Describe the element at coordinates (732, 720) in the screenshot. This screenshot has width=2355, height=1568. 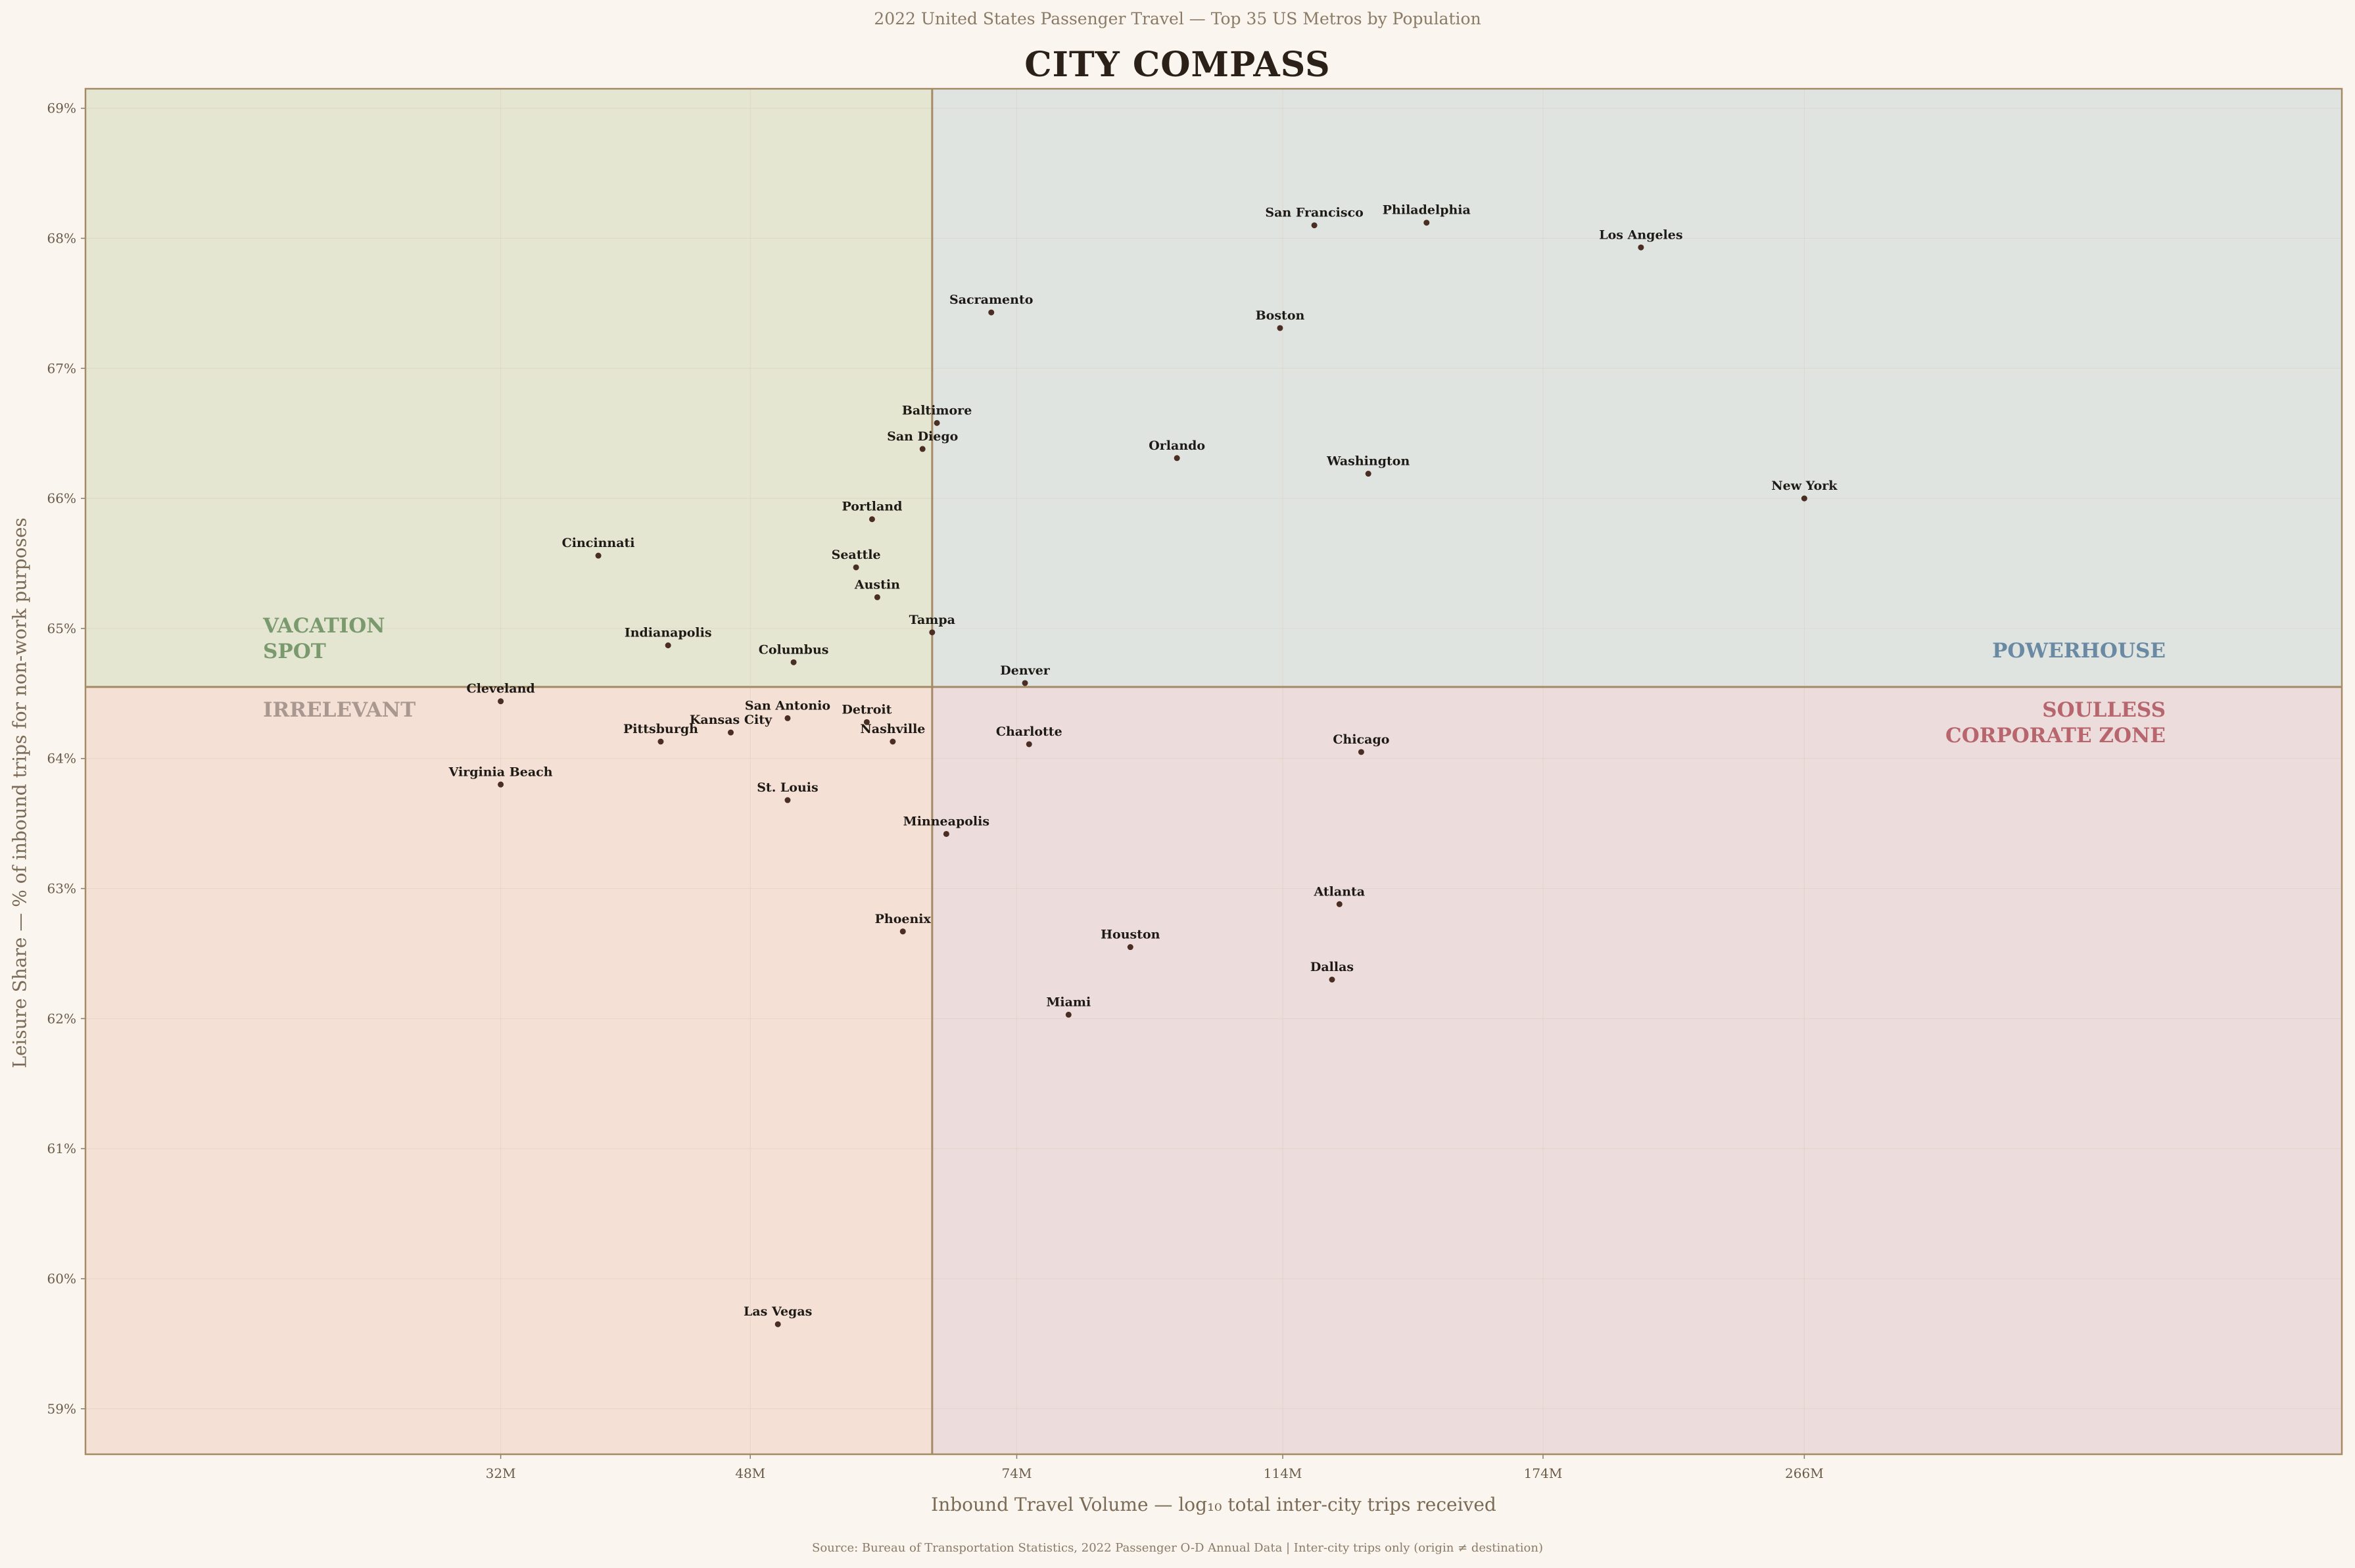
I see `label-kansas-city: Kansas City` at that location.